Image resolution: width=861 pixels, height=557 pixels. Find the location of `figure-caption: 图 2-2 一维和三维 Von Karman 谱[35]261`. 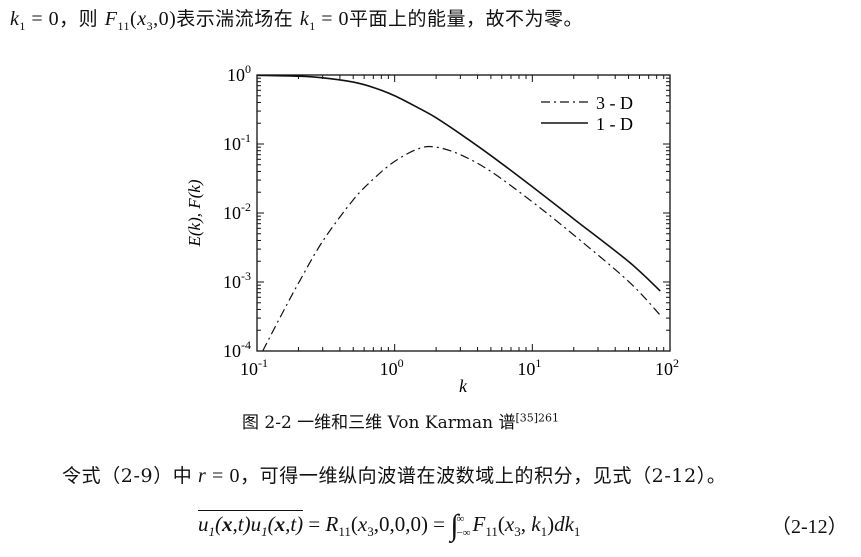

figure-caption: 图 2-2 一维和三维 Von Karman 谱[35]261 is located at coordinates (400, 420).